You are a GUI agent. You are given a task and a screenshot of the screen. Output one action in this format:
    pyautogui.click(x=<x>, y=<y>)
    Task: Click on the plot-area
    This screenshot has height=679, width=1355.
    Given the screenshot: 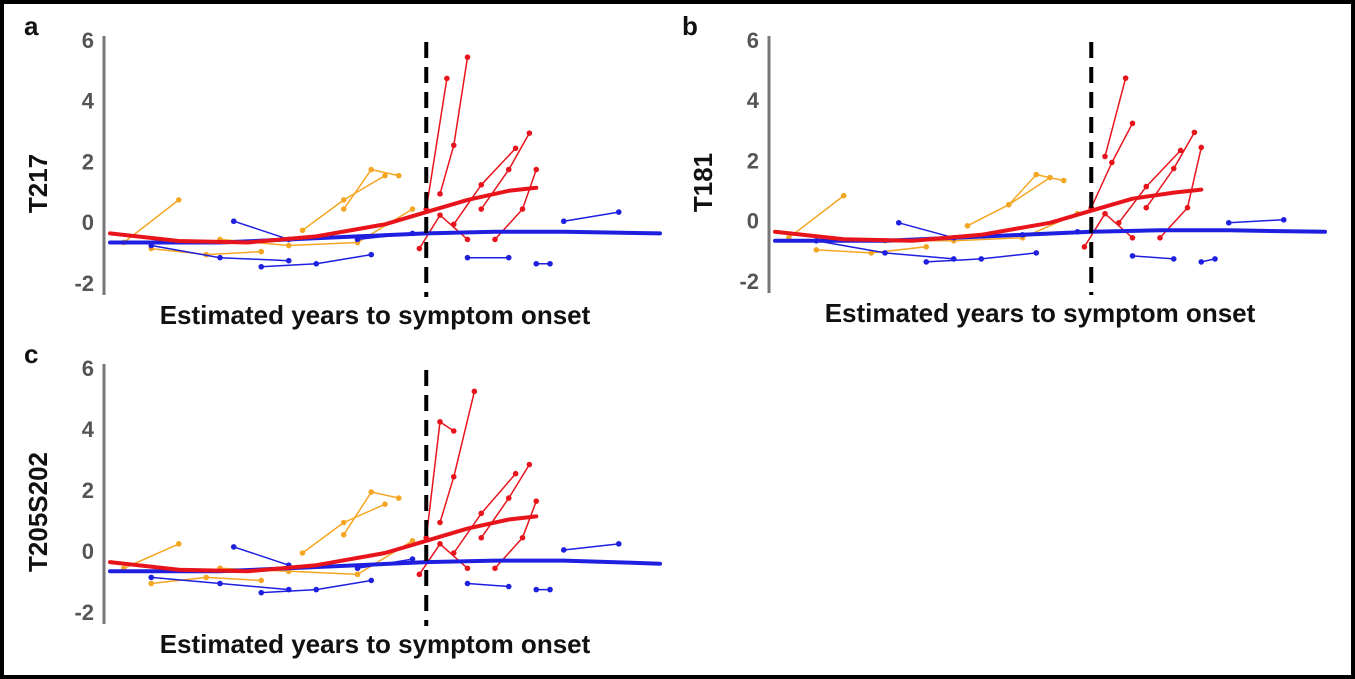 What is the action you would take?
    pyautogui.click(x=385, y=162)
    